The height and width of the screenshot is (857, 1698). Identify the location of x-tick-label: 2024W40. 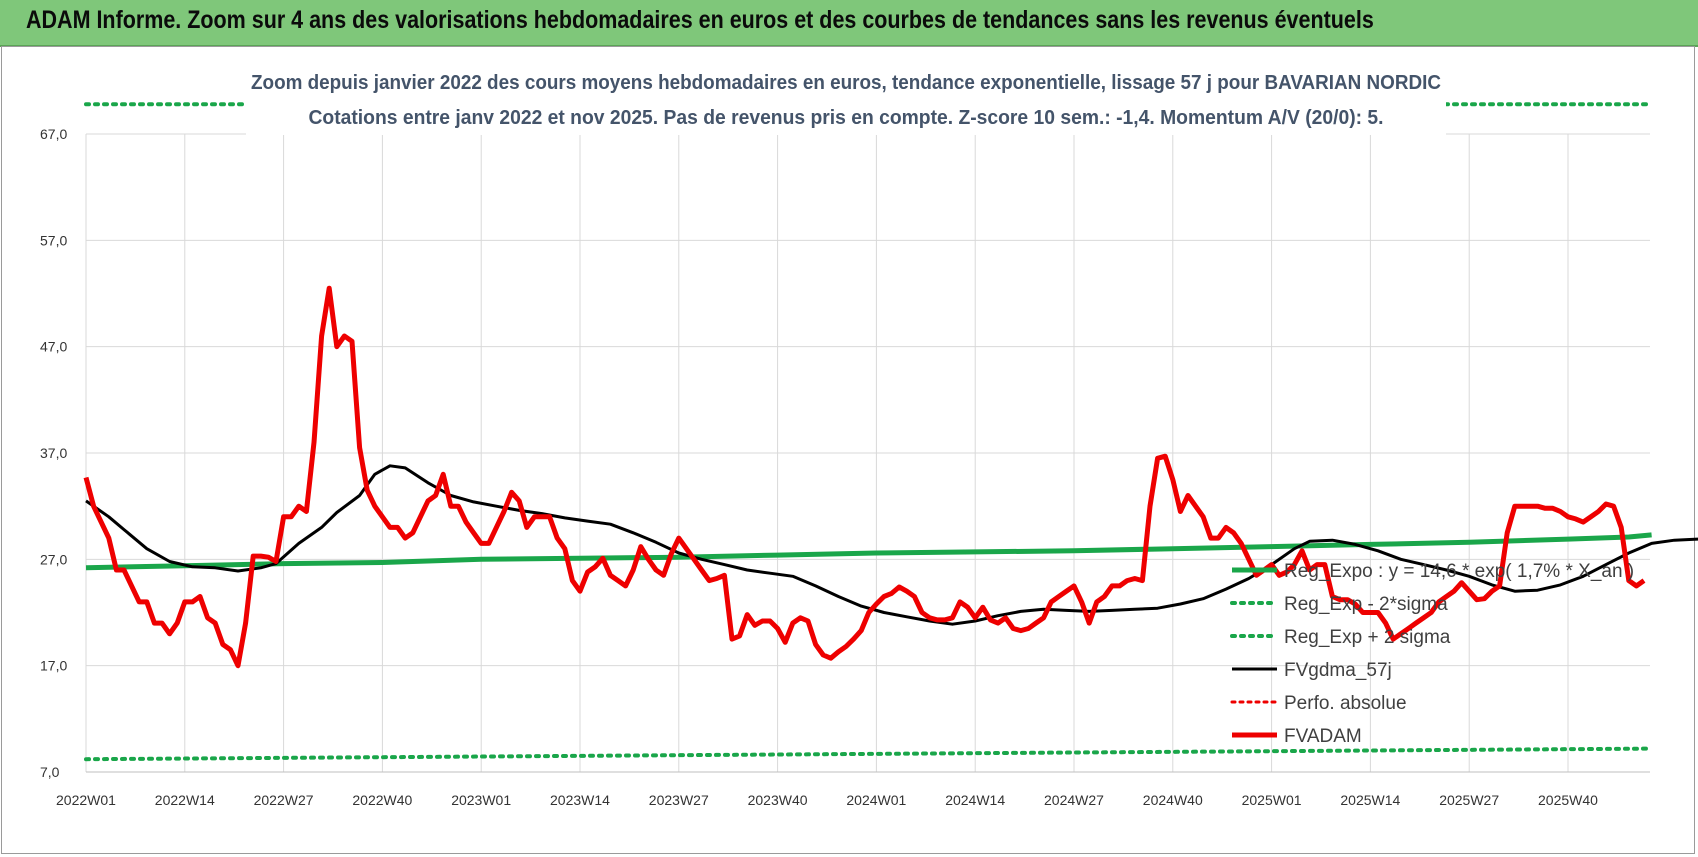
(1173, 800).